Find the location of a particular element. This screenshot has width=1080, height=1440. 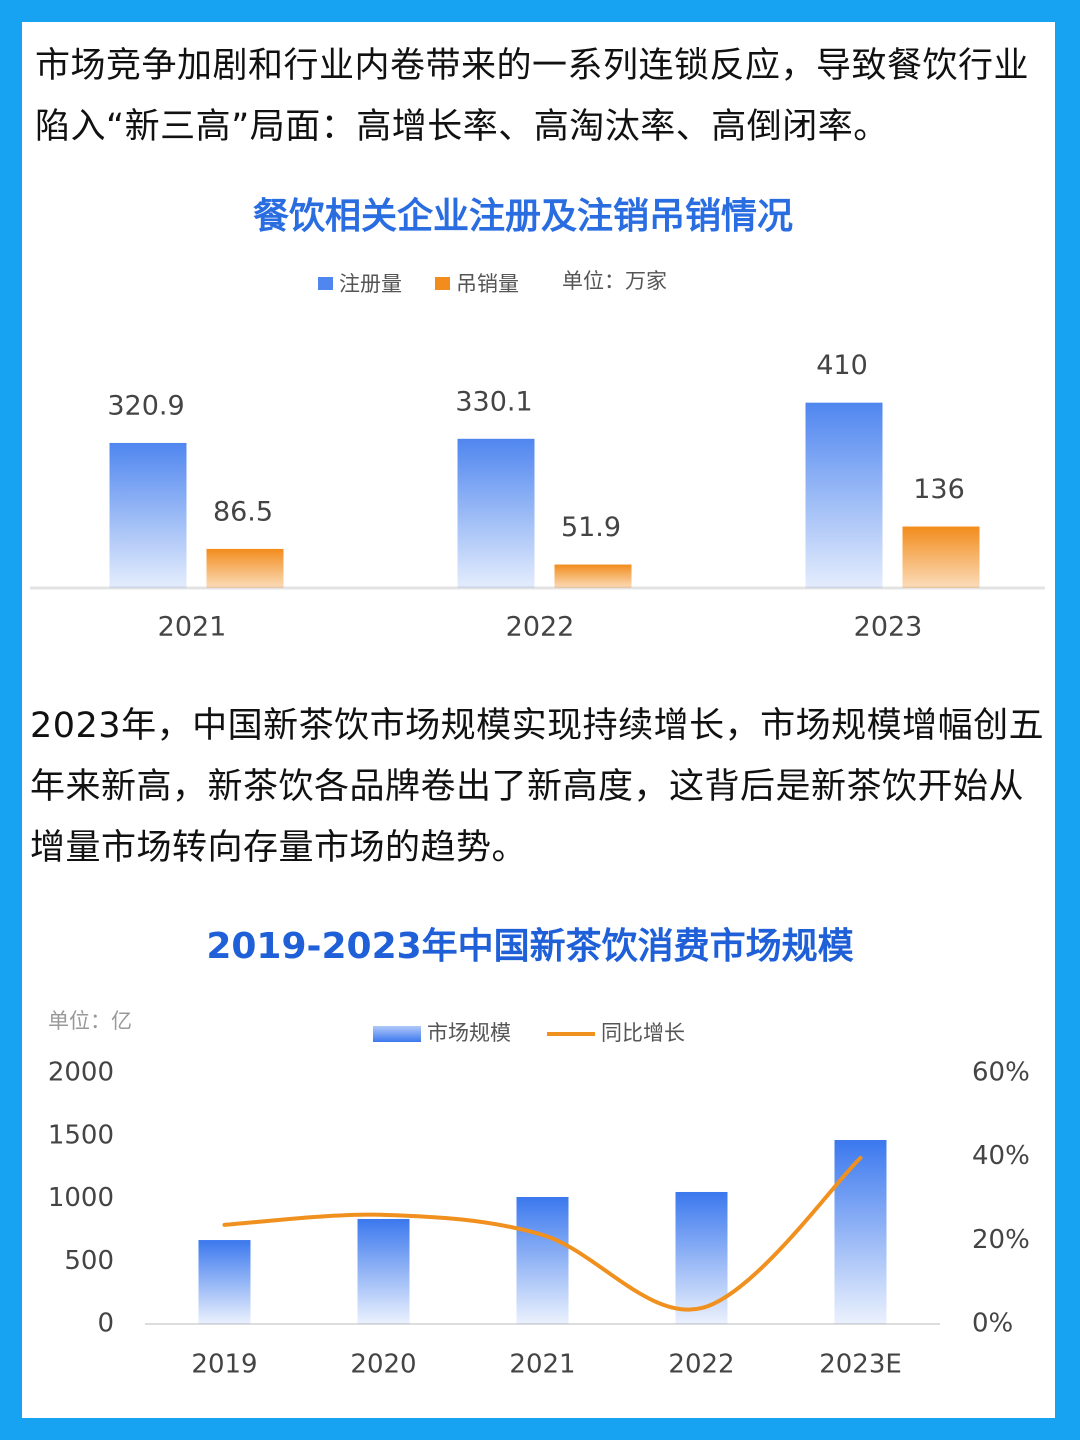

y-tick-label: 0 is located at coordinates (105, 1324).